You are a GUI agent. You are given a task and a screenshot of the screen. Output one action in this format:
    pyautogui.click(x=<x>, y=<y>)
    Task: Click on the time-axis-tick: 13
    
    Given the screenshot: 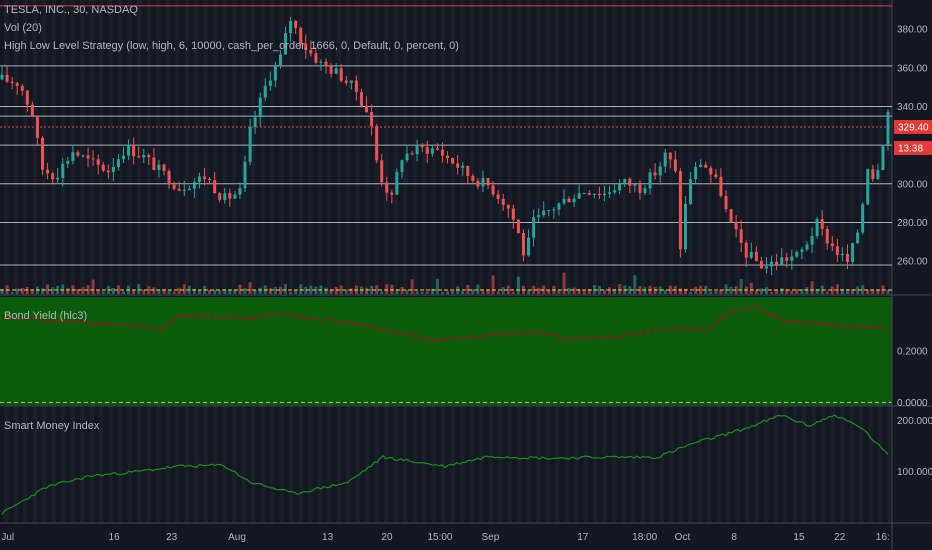 What is the action you would take?
    pyautogui.click(x=328, y=537)
    